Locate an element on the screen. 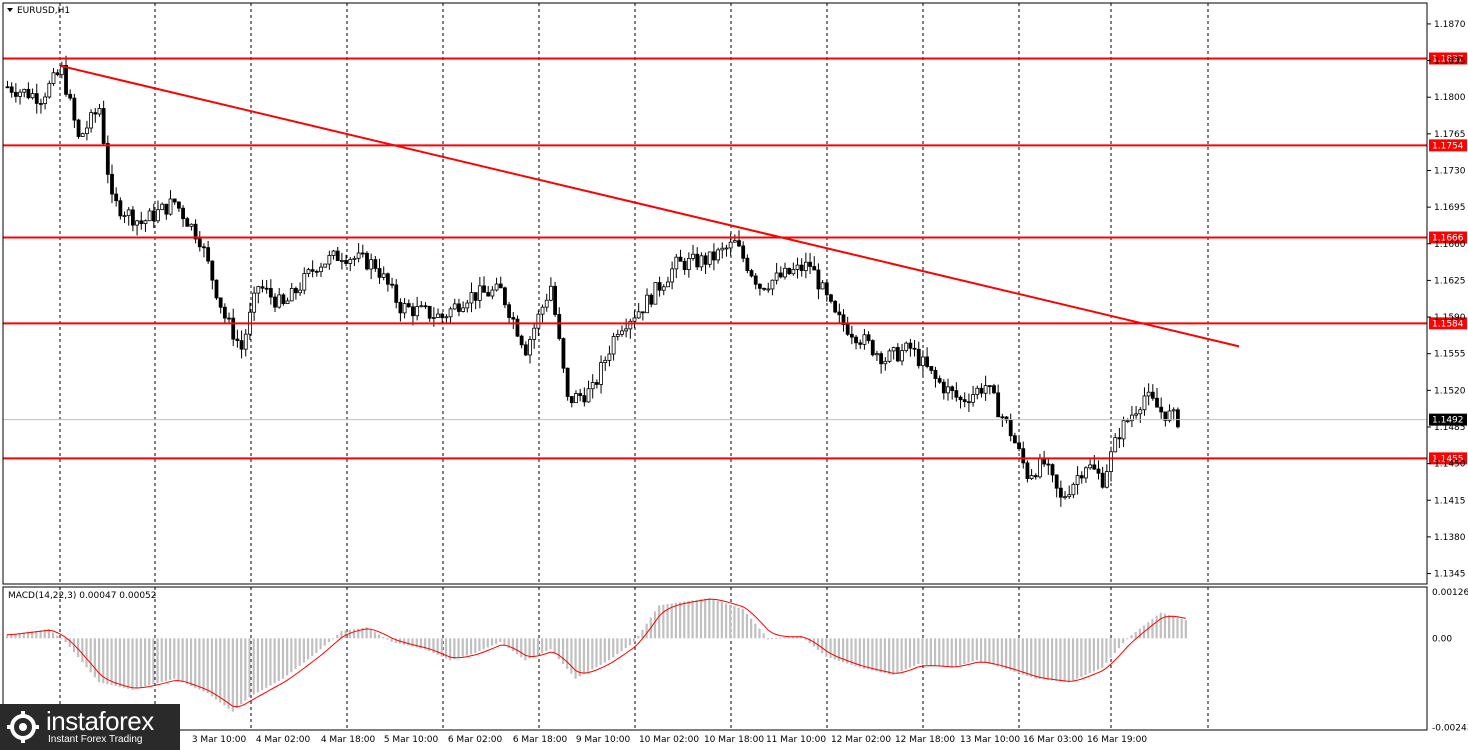 This screenshot has width=1468, height=750. time-tick-label: 3 Mar 10:00 is located at coordinates (219, 740).